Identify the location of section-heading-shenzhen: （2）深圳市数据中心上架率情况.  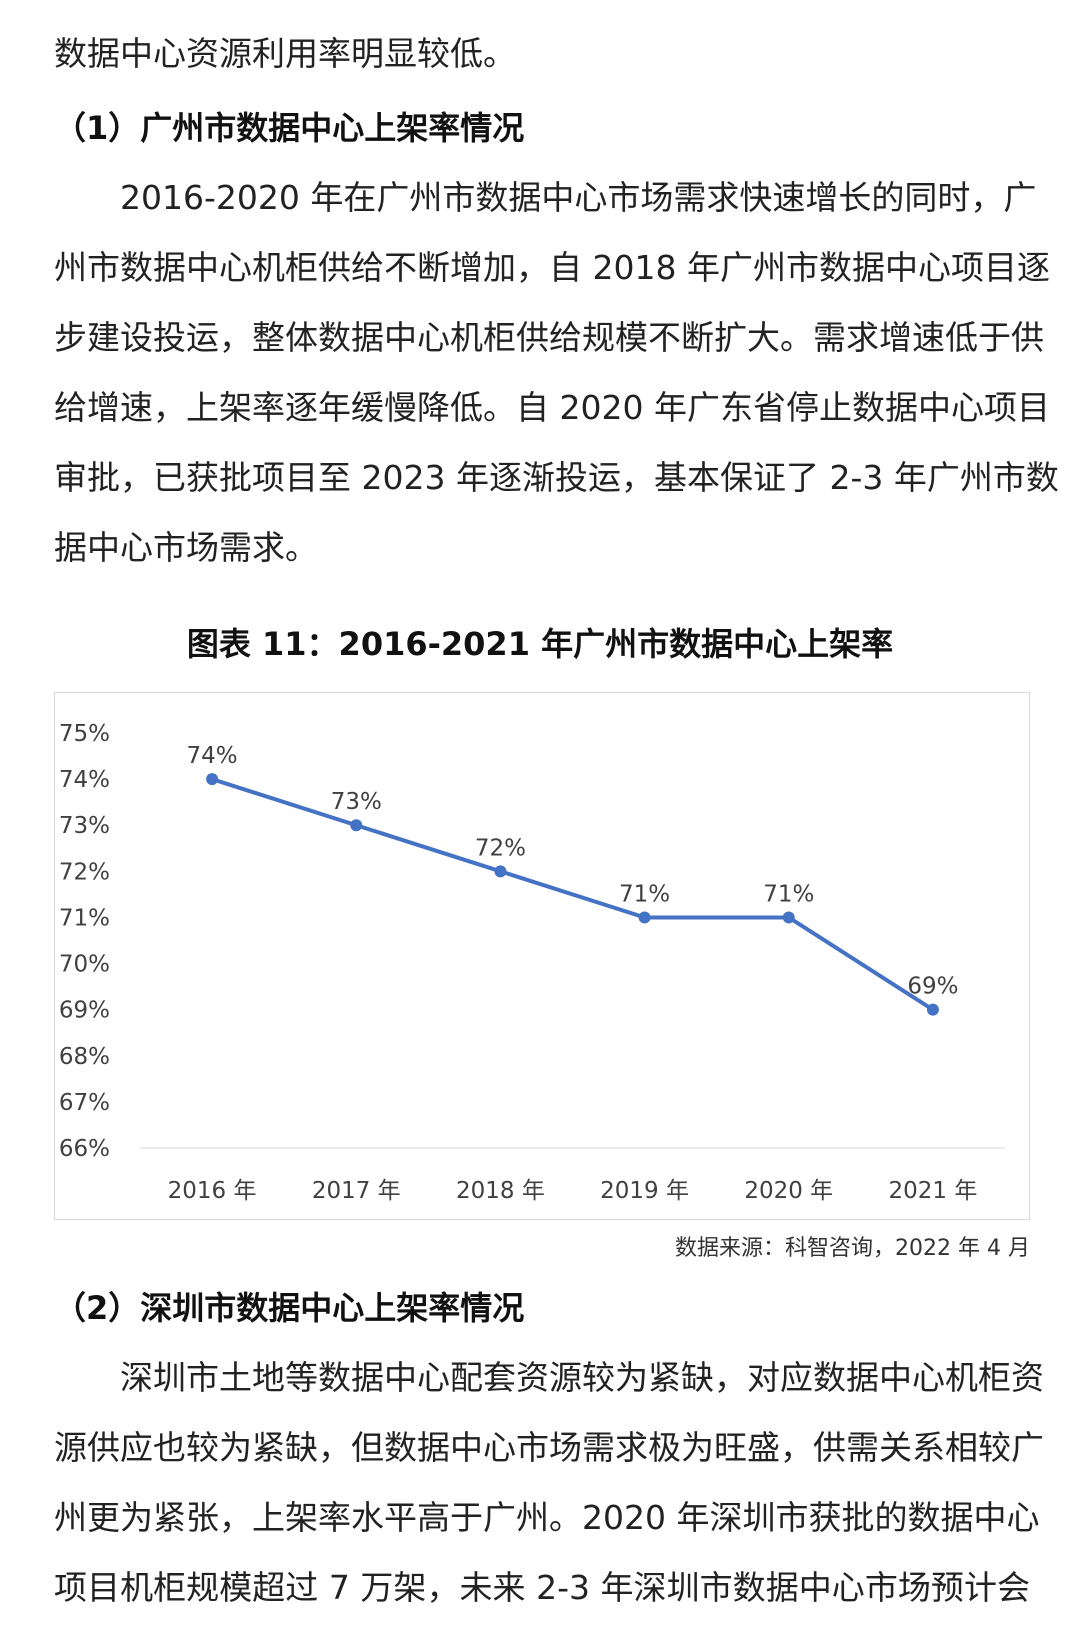
(289, 1308).